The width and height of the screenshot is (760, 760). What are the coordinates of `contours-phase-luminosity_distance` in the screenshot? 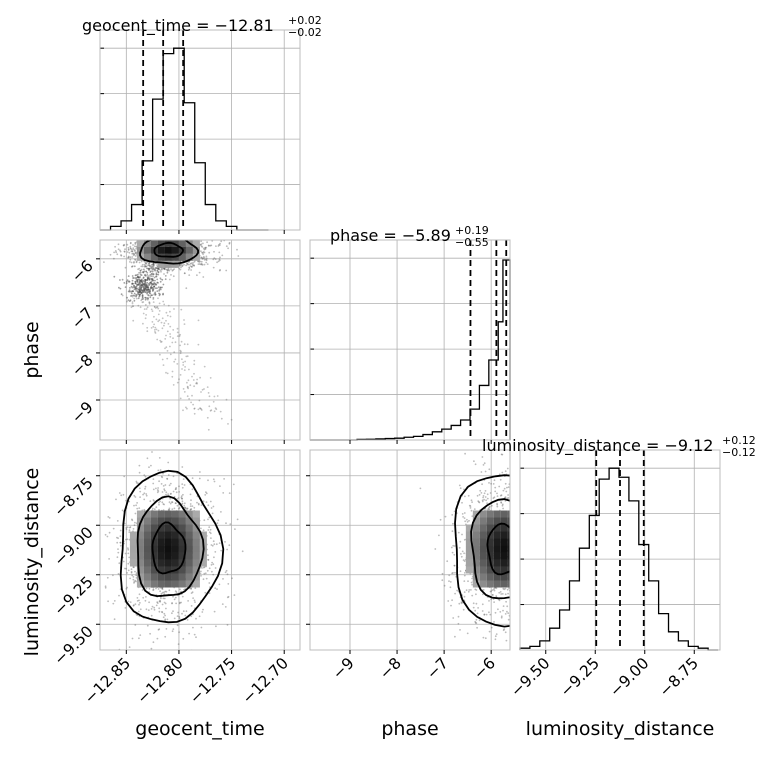 It's located at (482, 551).